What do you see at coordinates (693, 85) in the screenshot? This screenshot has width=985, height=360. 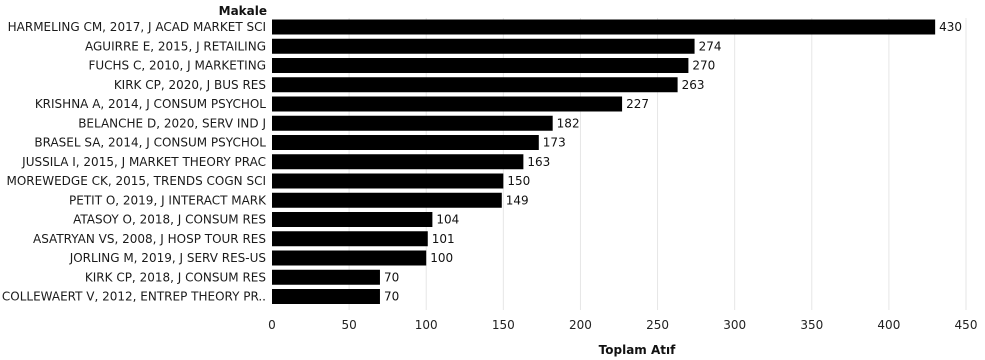 I see `value-label: 263` at bounding box center [693, 85].